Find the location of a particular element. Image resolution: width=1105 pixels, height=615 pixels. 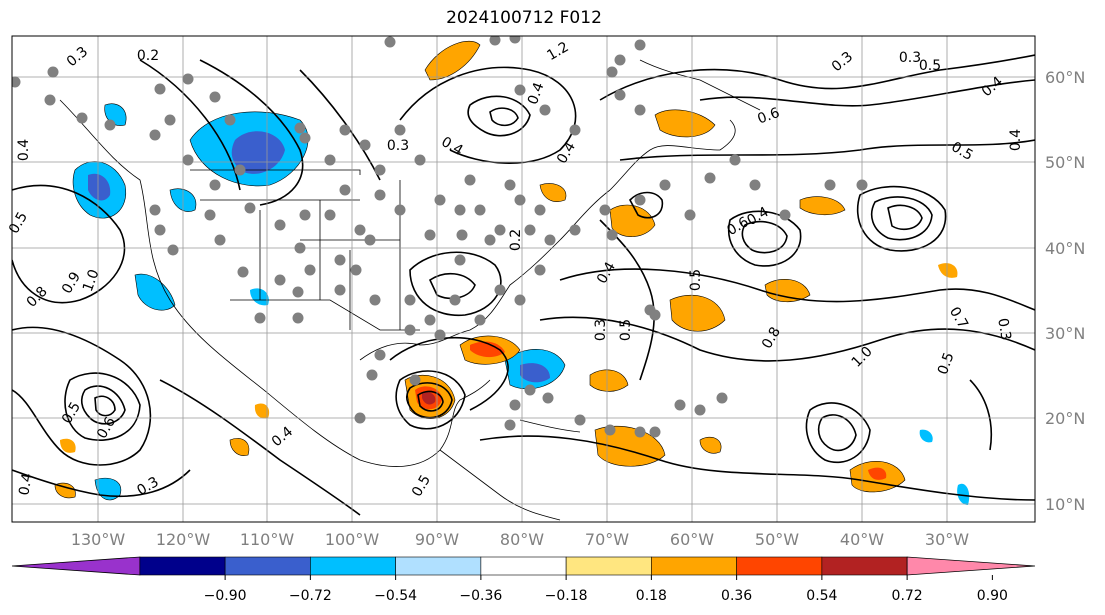

colorbar-tick-label: 0.36 is located at coordinates (736, 596).